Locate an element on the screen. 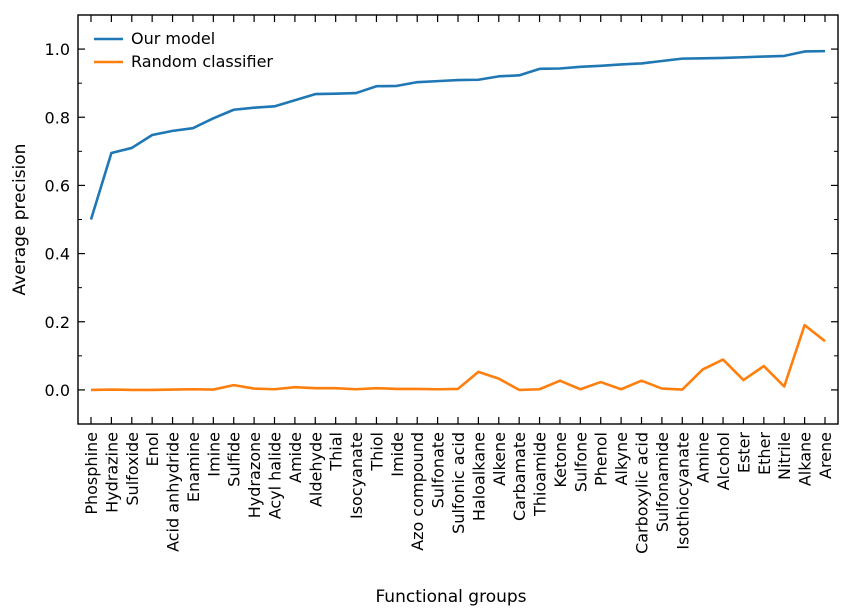 Image resolution: width=842 pixels, height=612 pixels. x-tick-label: Imine is located at coordinates (213, 454).